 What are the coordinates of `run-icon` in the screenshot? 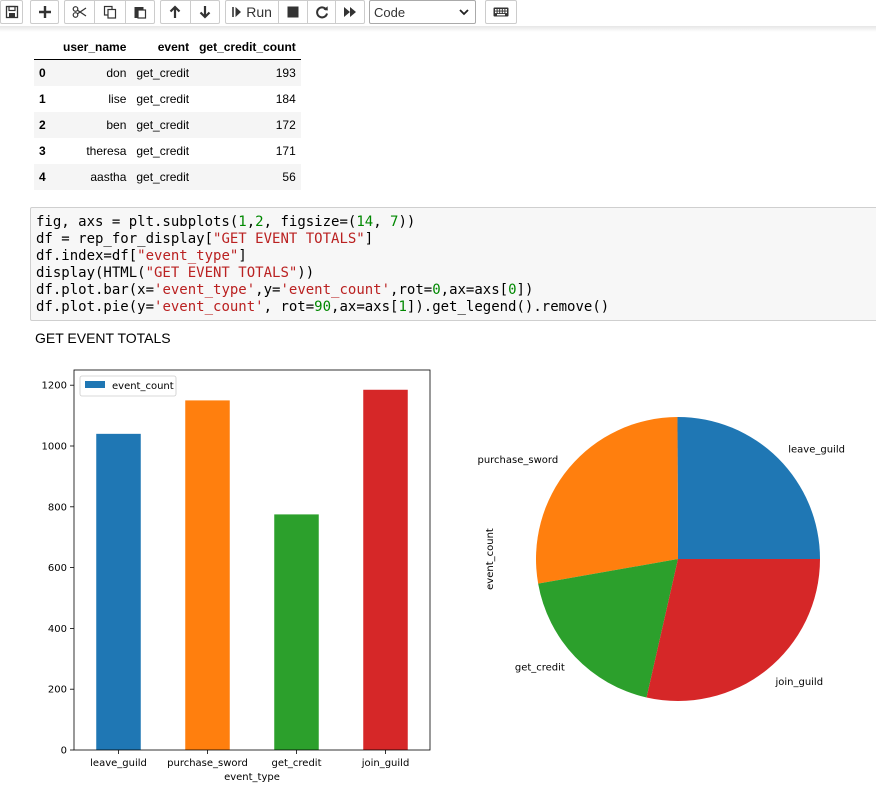 It's located at (237, 12).